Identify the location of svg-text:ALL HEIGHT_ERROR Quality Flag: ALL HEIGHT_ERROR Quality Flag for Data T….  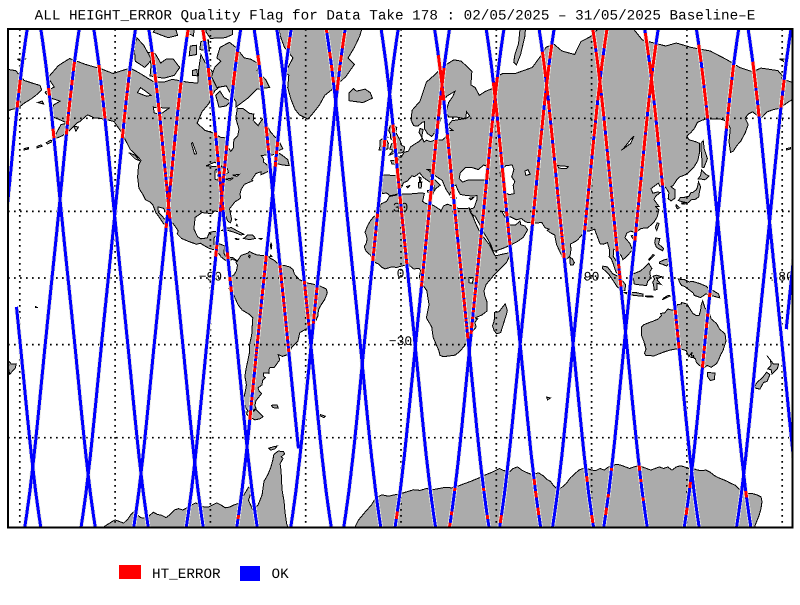
(395, 17).